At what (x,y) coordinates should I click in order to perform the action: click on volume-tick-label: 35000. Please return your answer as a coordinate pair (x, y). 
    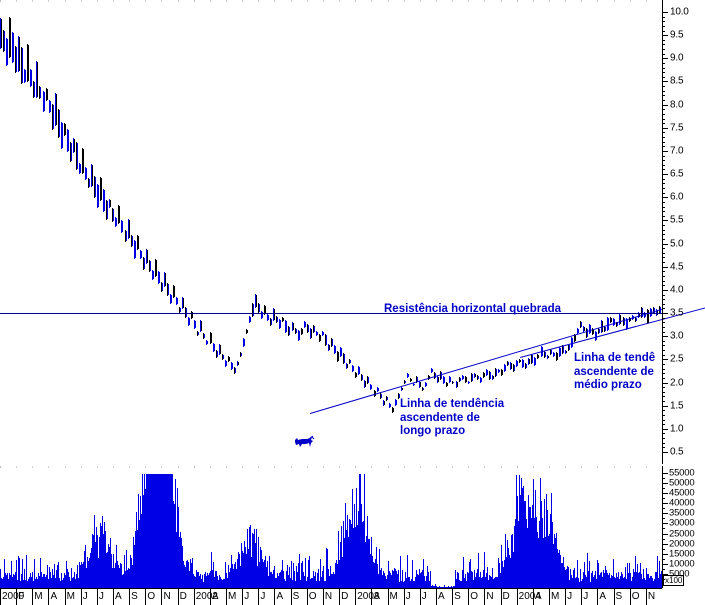
    Looking at the image, I should click on (682, 513).